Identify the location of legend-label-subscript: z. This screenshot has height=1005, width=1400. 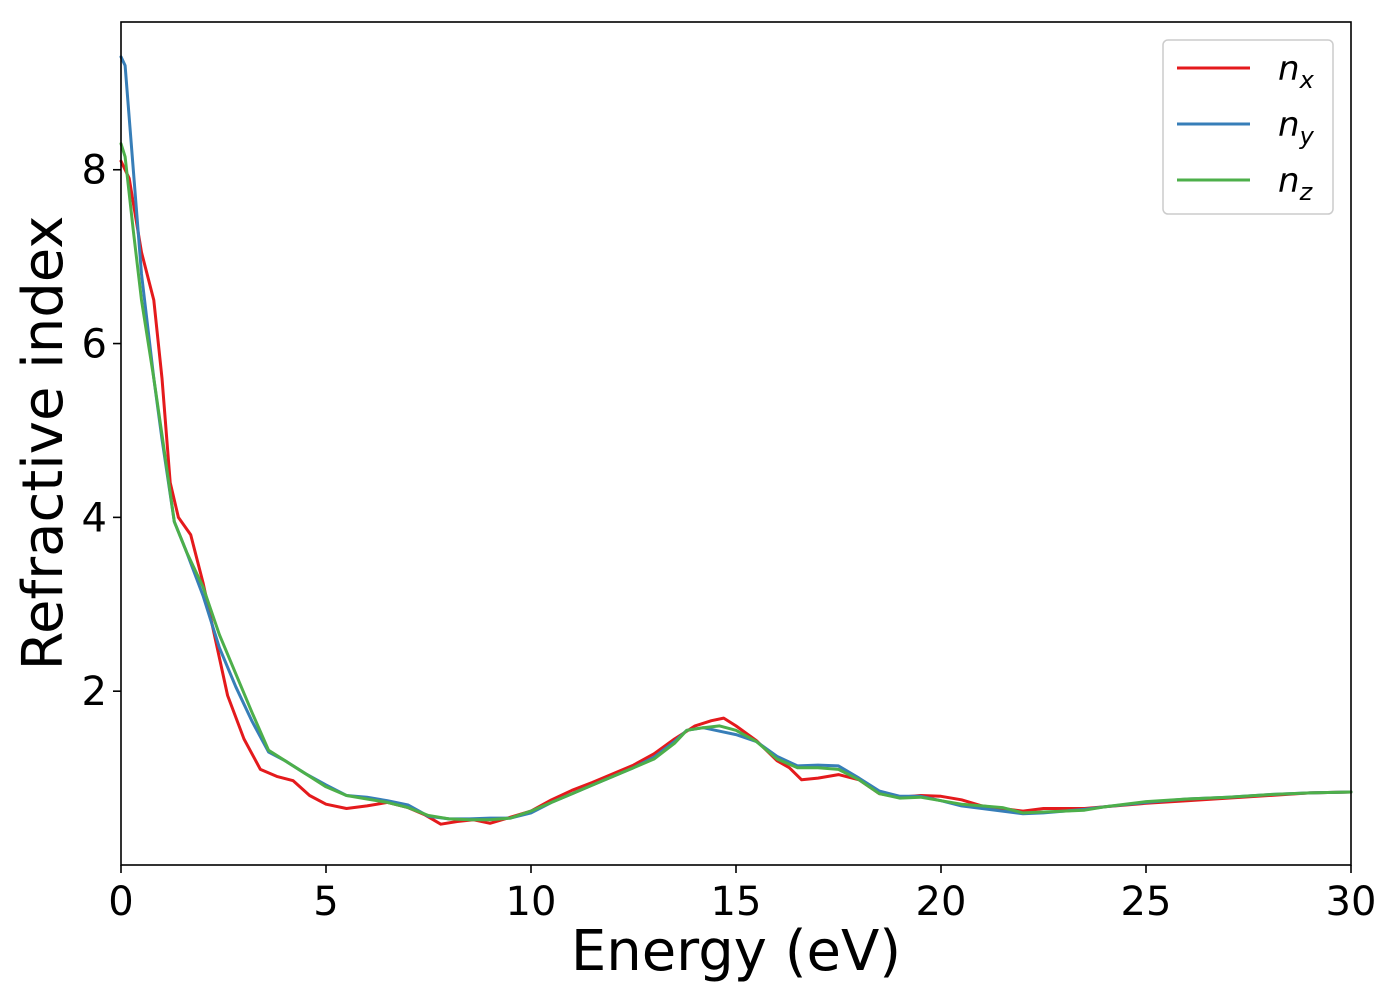
(1306, 192).